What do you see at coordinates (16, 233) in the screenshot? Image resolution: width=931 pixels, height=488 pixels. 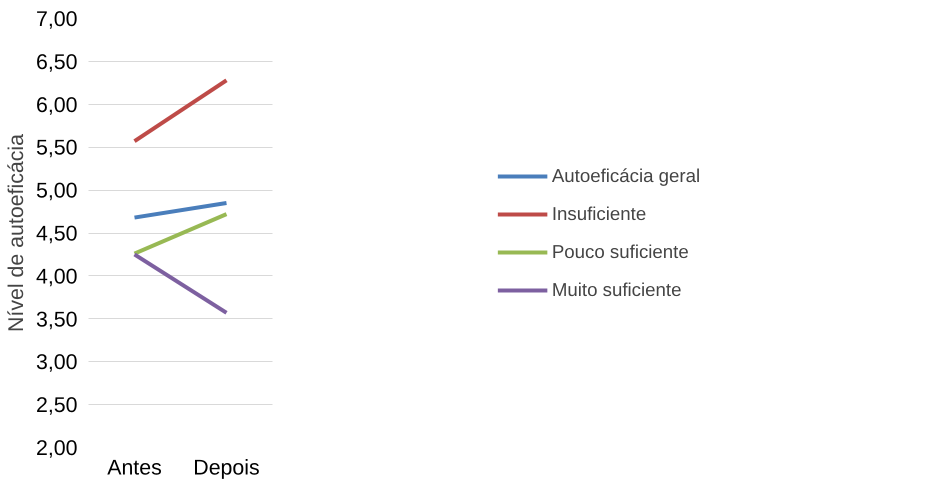 I see `y-axis-title: Nível de autoeficácia` at bounding box center [16, 233].